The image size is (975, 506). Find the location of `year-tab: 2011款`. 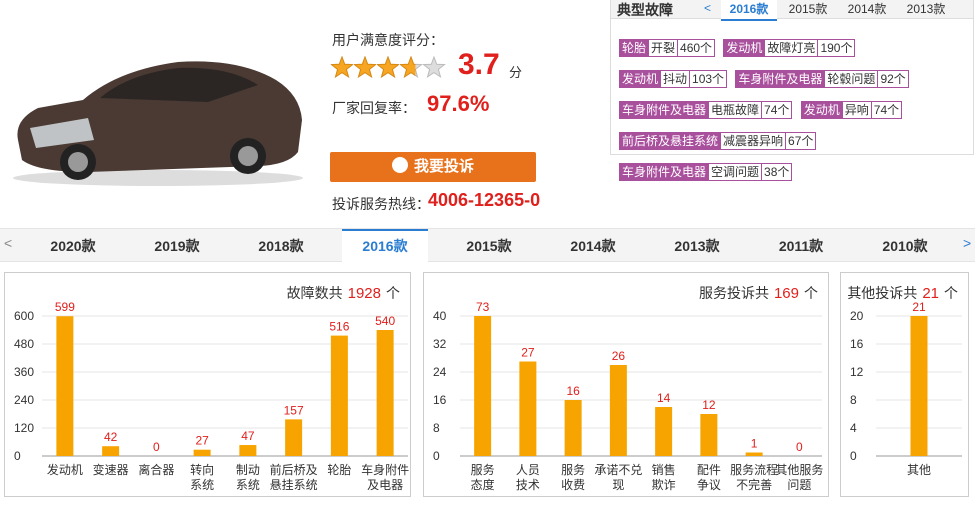

year-tab: 2011款 is located at coordinates (801, 246).